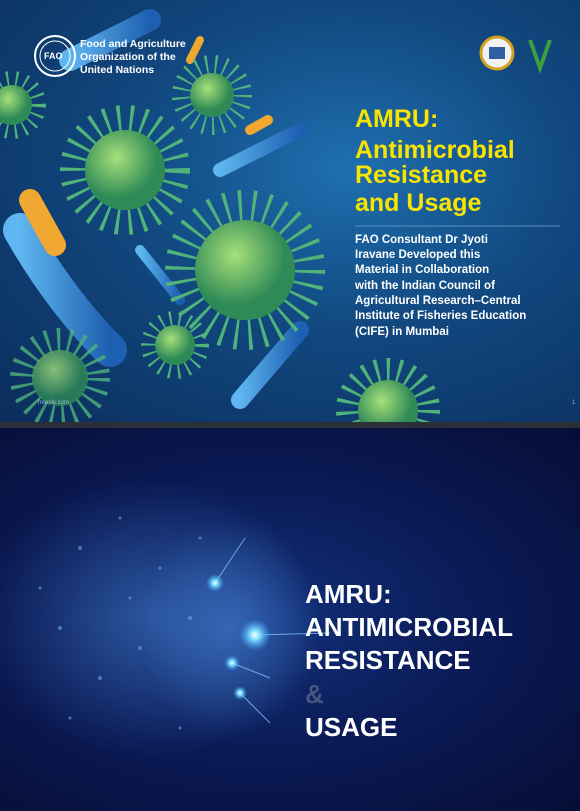 The image size is (580, 811). What do you see at coordinates (351, 727) in the screenshot?
I see `title: USAGE` at bounding box center [351, 727].